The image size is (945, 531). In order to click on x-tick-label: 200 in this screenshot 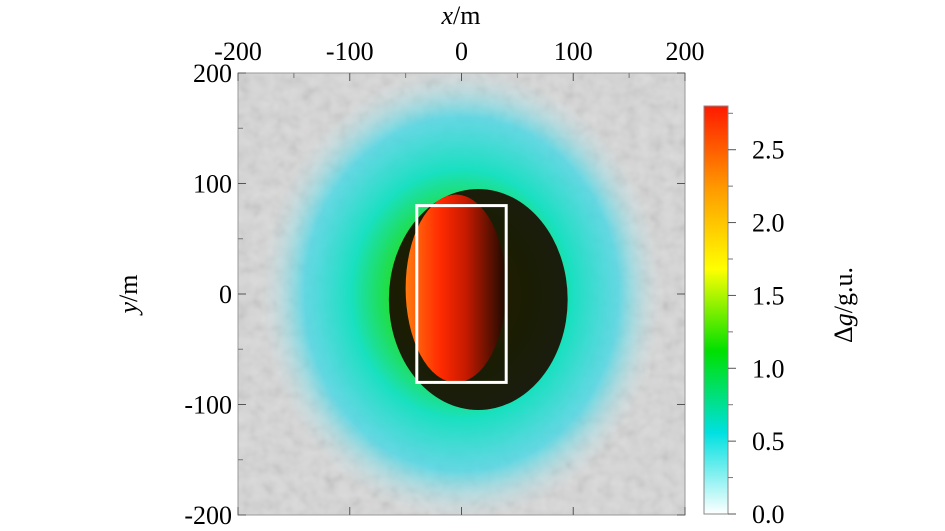, I will do `click(685, 51)`.